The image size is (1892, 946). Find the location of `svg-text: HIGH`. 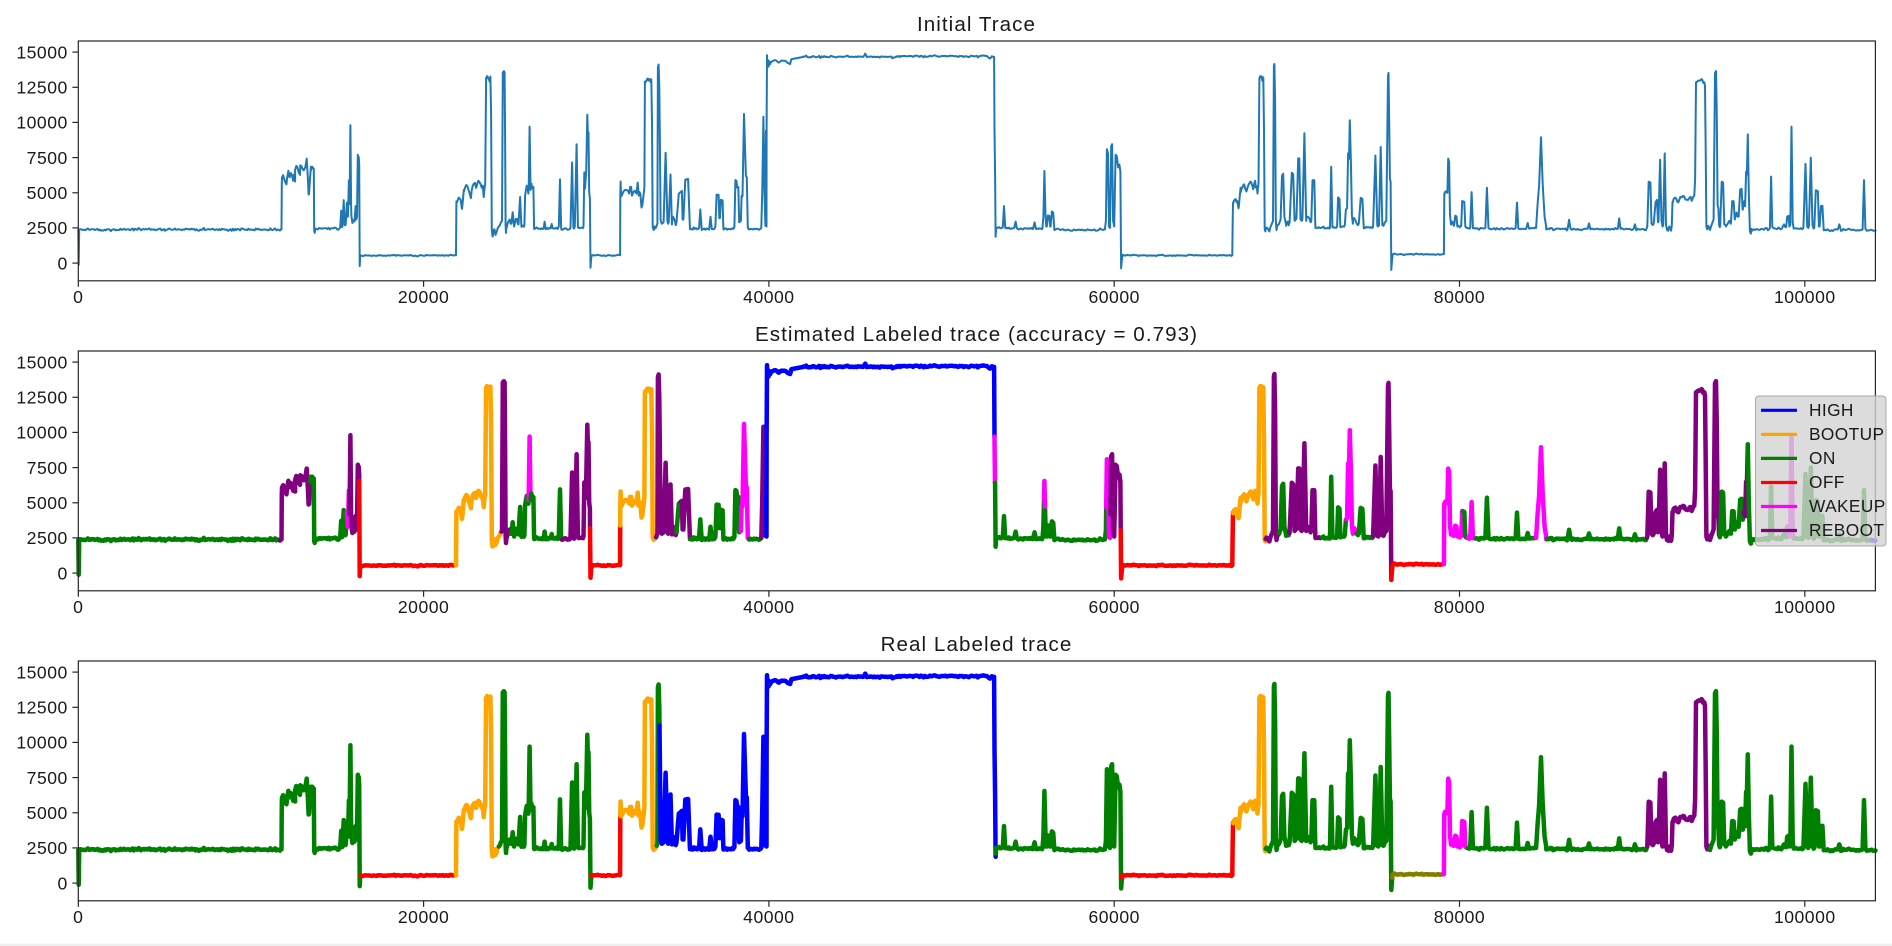

svg-text: HIGH is located at coordinates (1831, 410).